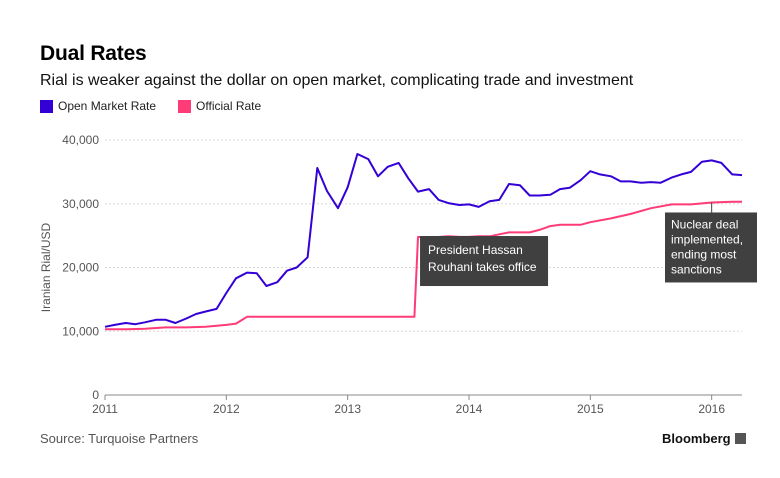  Describe the element at coordinates (107, 106) in the screenshot. I see `legend-label-open-market: Open Market Rate` at that location.